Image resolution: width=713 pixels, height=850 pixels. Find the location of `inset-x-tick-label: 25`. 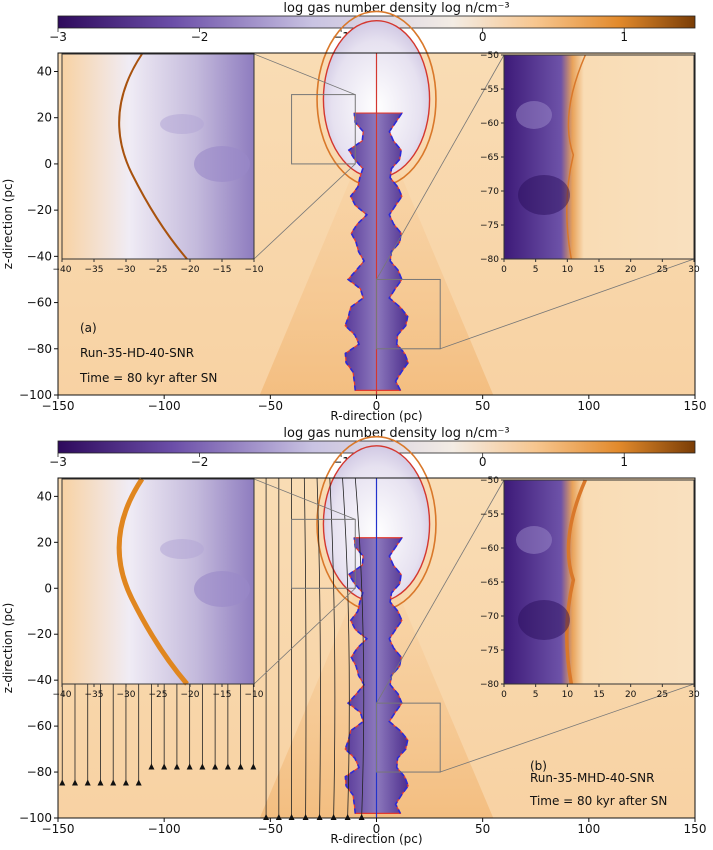

inset-x-tick-label: 25 is located at coordinates (662, 270).